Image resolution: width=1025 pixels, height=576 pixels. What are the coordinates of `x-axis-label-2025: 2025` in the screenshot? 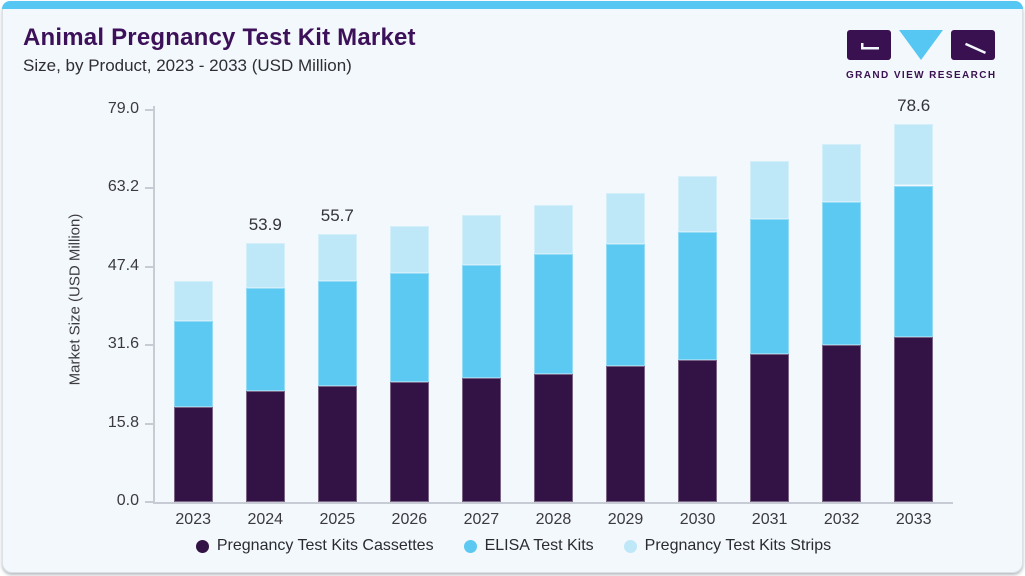 It's located at (337, 519).